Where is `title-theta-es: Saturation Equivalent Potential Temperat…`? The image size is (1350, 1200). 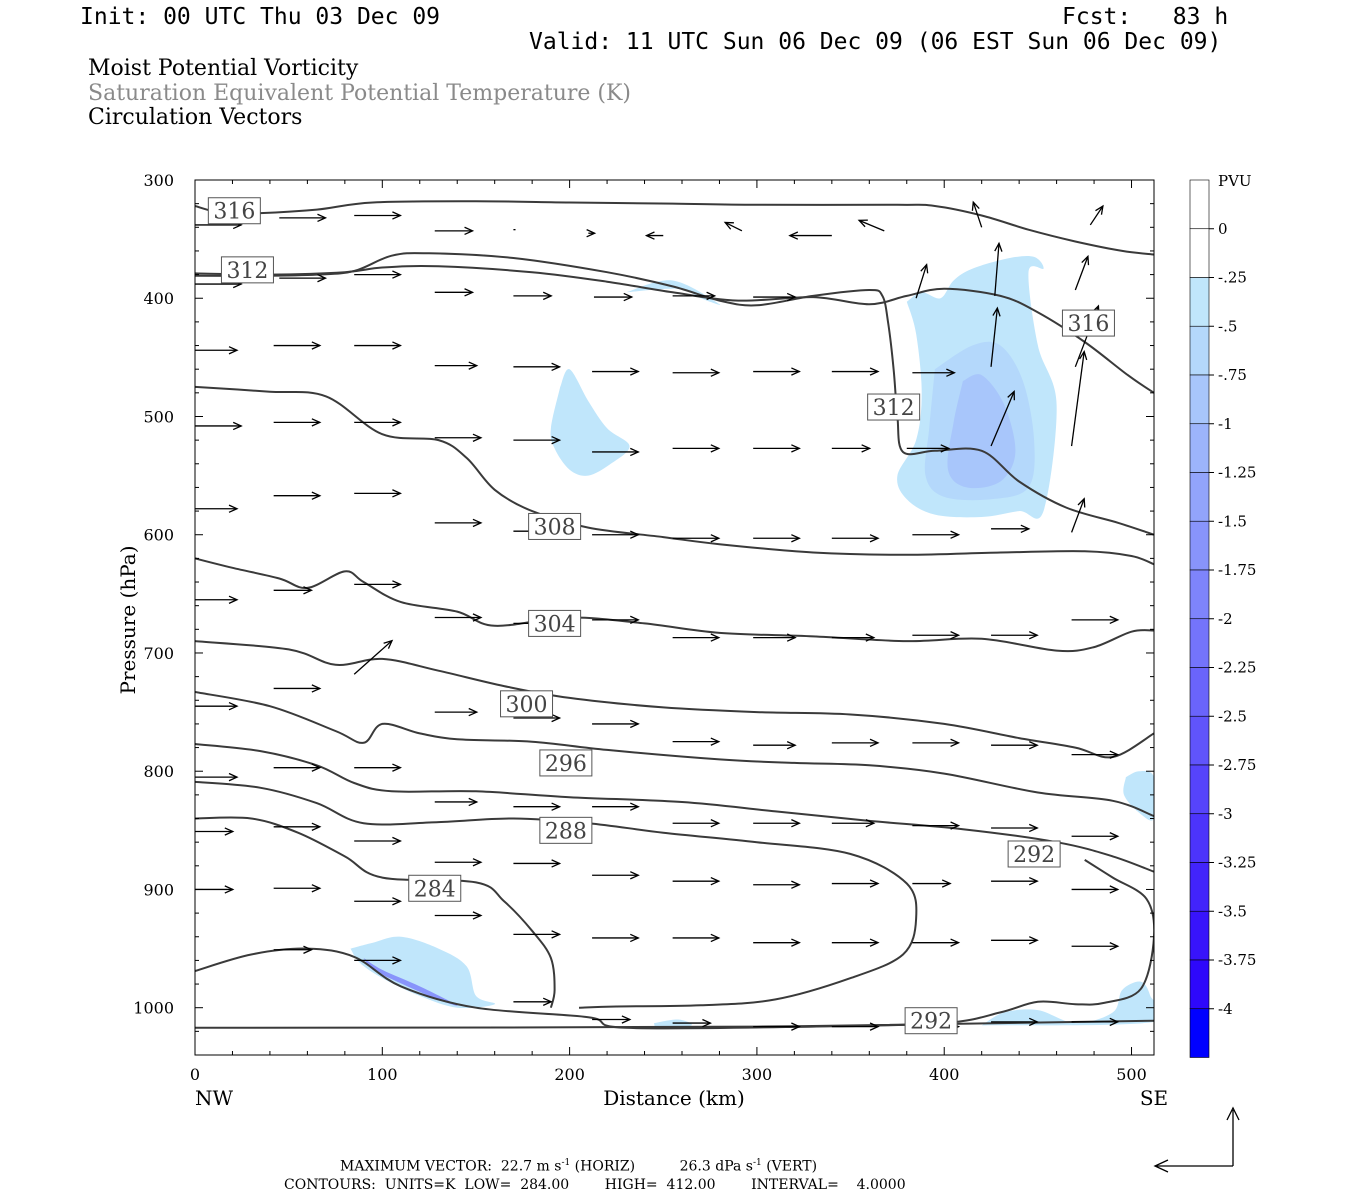
title-theta-es: Saturation Equivalent Potential Temperat… is located at coordinates (359, 93).